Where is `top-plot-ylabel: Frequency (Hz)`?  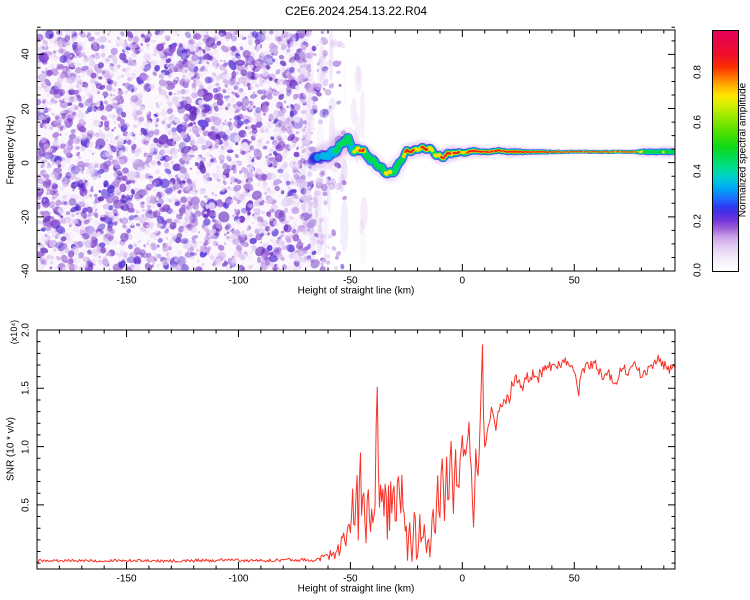
top-plot-ylabel: Frequency (Hz) is located at coordinates (11, 150).